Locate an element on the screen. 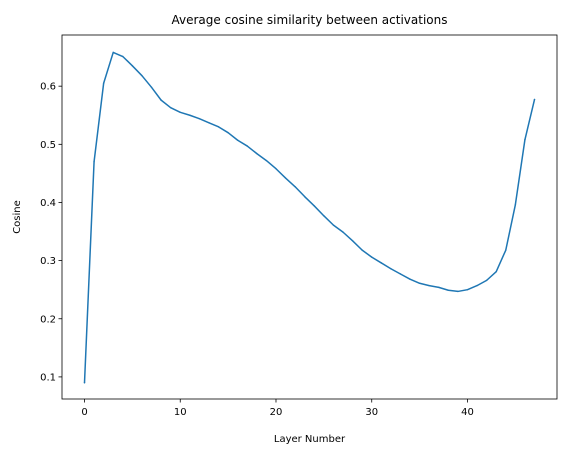 This screenshot has height=455, width=567. y-tick-label: 0.3 is located at coordinates (48, 261).